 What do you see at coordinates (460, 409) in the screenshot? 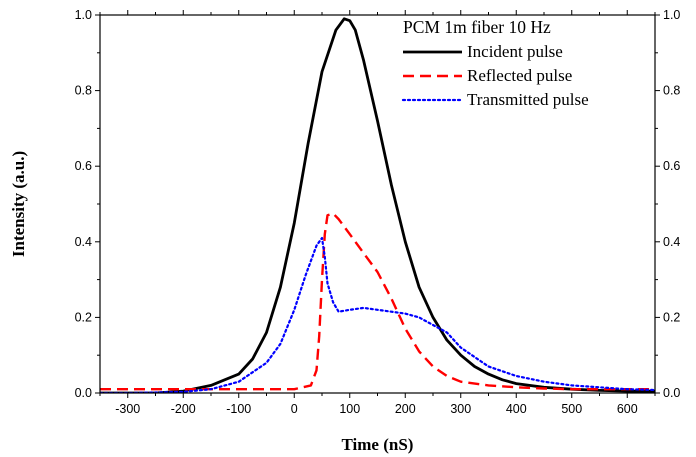
I see `x-tick-label: 300` at bounding box center [460, 409].